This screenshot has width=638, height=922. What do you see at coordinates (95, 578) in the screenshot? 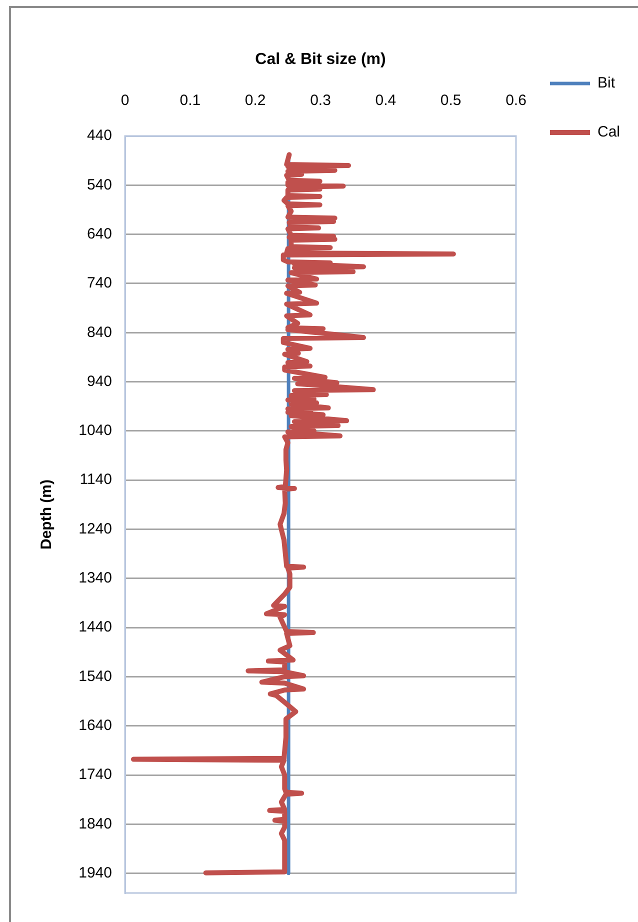
I see `y-tick-label: 1340` at bounding box center [95, 578].